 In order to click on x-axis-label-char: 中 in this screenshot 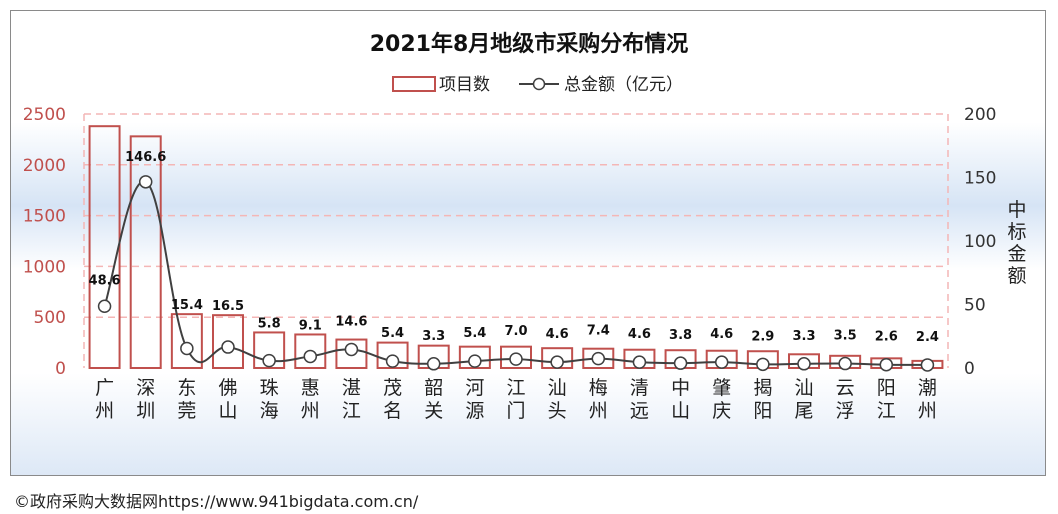, I will do `click(680, 388)`.